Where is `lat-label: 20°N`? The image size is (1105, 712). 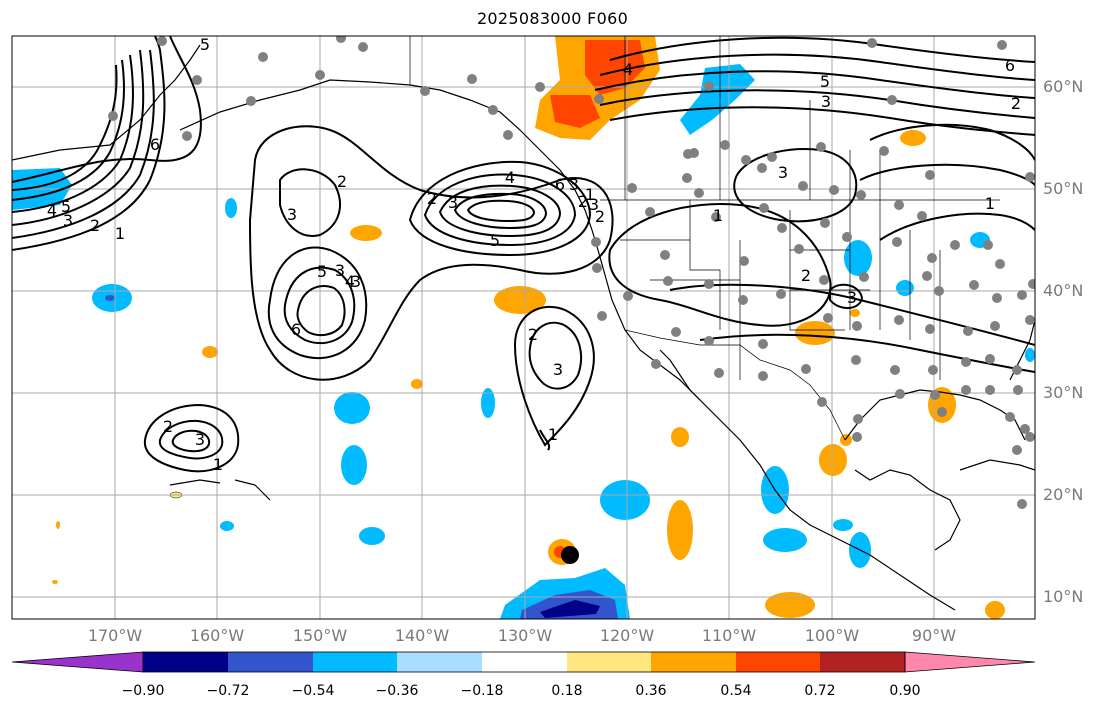
lat-label: 20°N is located at coordinates (1063, 494).